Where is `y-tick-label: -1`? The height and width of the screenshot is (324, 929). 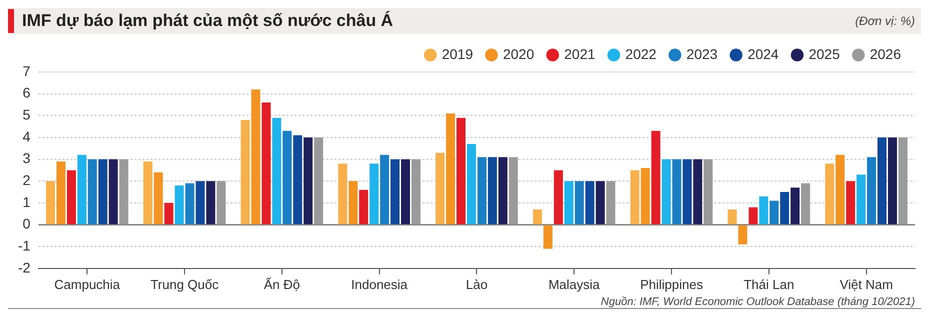
y-tick-label: -1 is located at coordinates (24, 245).